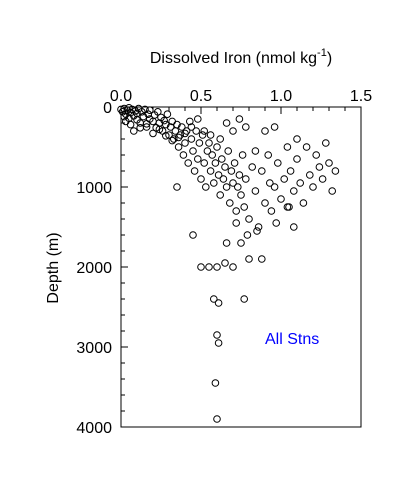 This screenshot has width=420, height=488. Describe the element at coordinates (107, 108) in the screenshot. I see `y-tick-label: 0` at that location.